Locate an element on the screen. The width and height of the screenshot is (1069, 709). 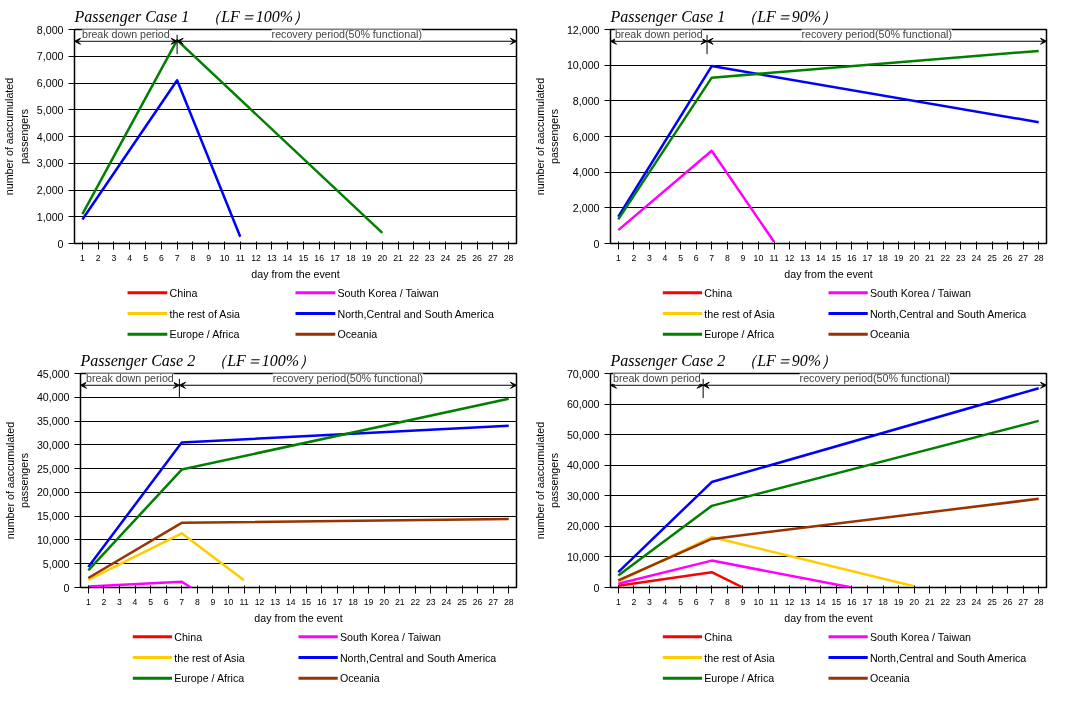
y-tick-label: 35,000 is located at coordinates (53, 421).